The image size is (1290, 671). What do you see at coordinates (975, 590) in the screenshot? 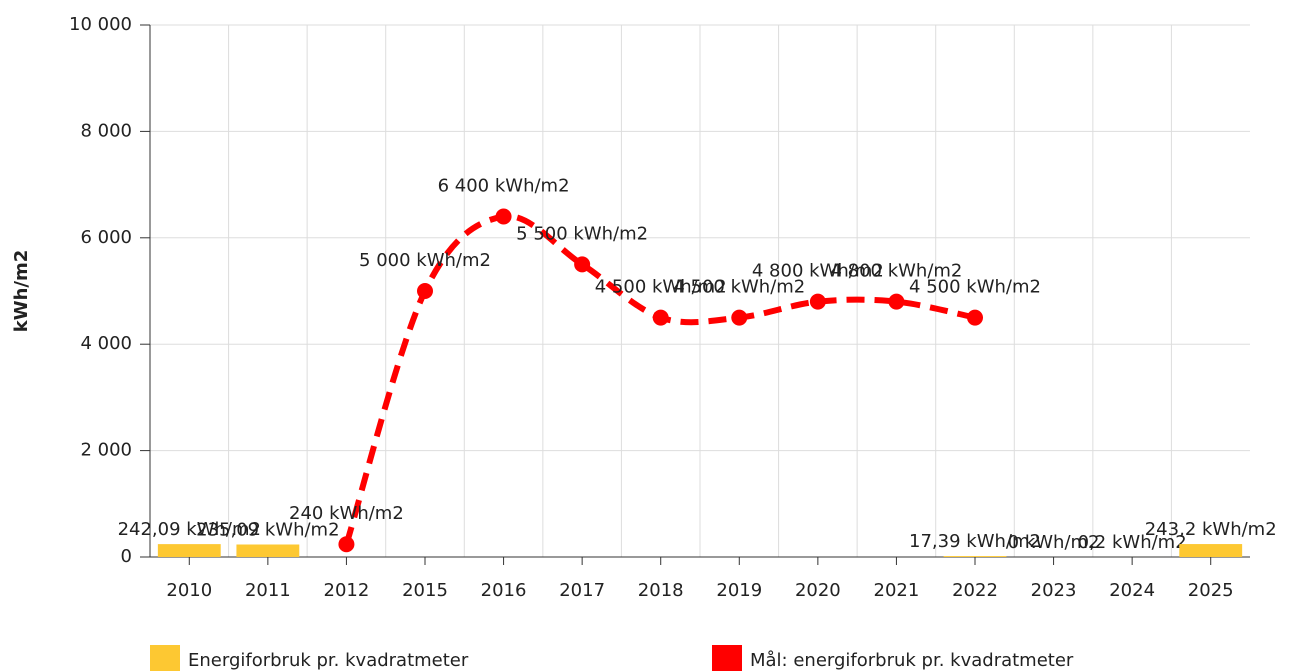
I see `x-tick-label: 2022` at bounding box center [975, 590].